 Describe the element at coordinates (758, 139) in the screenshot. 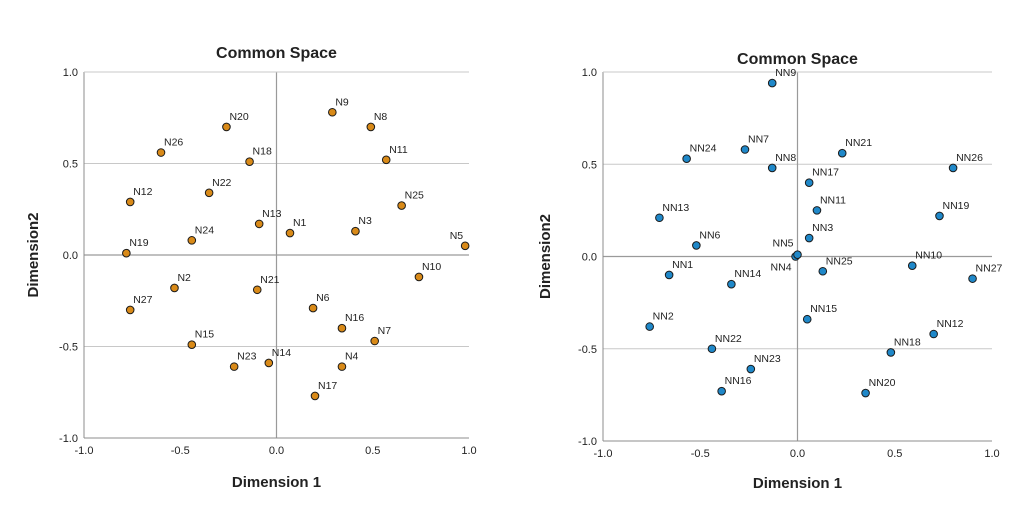

I see `data-point-label: NN7` at that location.